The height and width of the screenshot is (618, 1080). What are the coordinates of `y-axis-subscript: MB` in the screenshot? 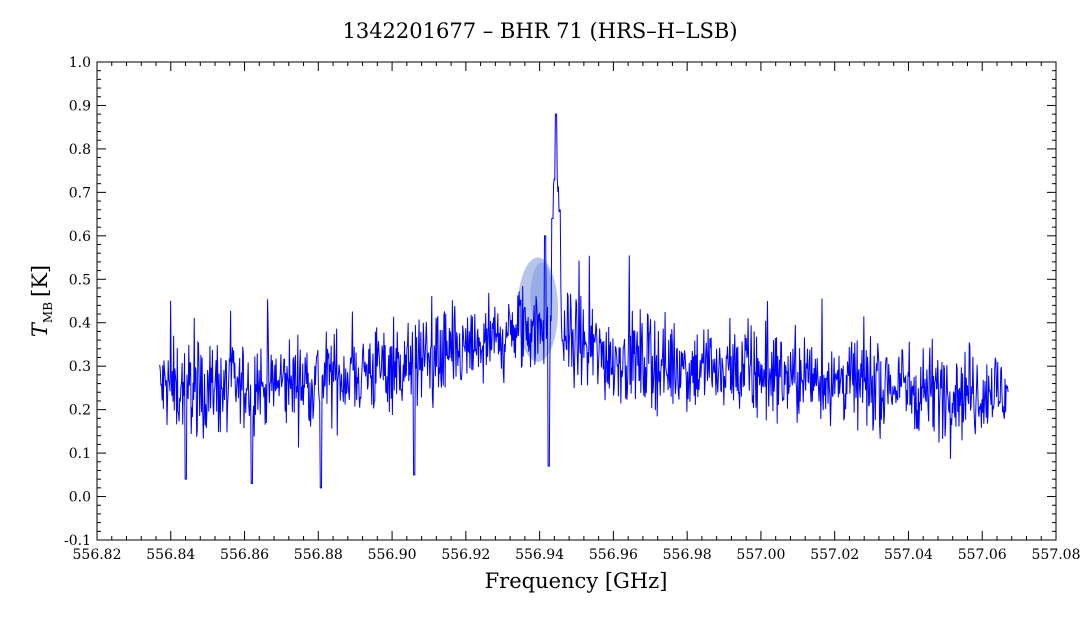 It's located at (48, 312).